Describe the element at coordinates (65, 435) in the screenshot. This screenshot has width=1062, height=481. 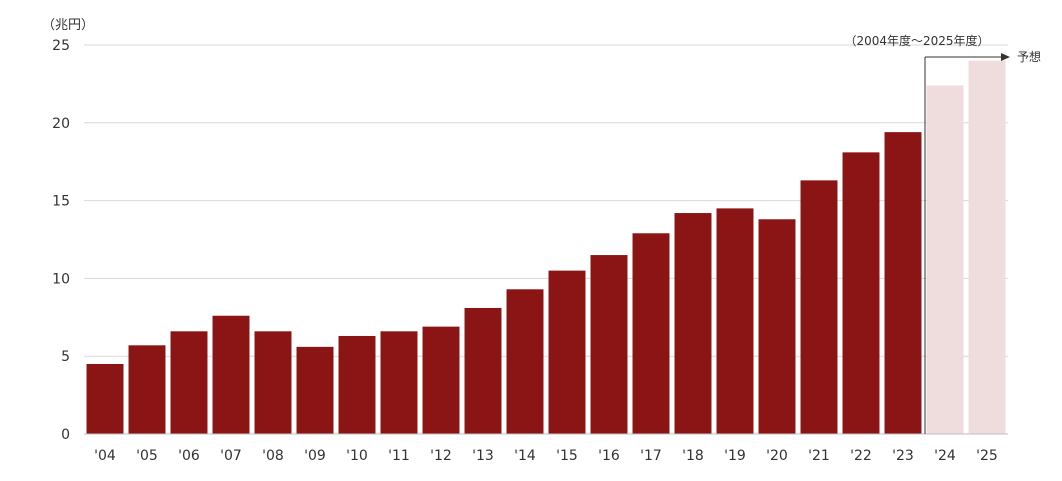
I see `y-tick-label-0: 0` at that location.